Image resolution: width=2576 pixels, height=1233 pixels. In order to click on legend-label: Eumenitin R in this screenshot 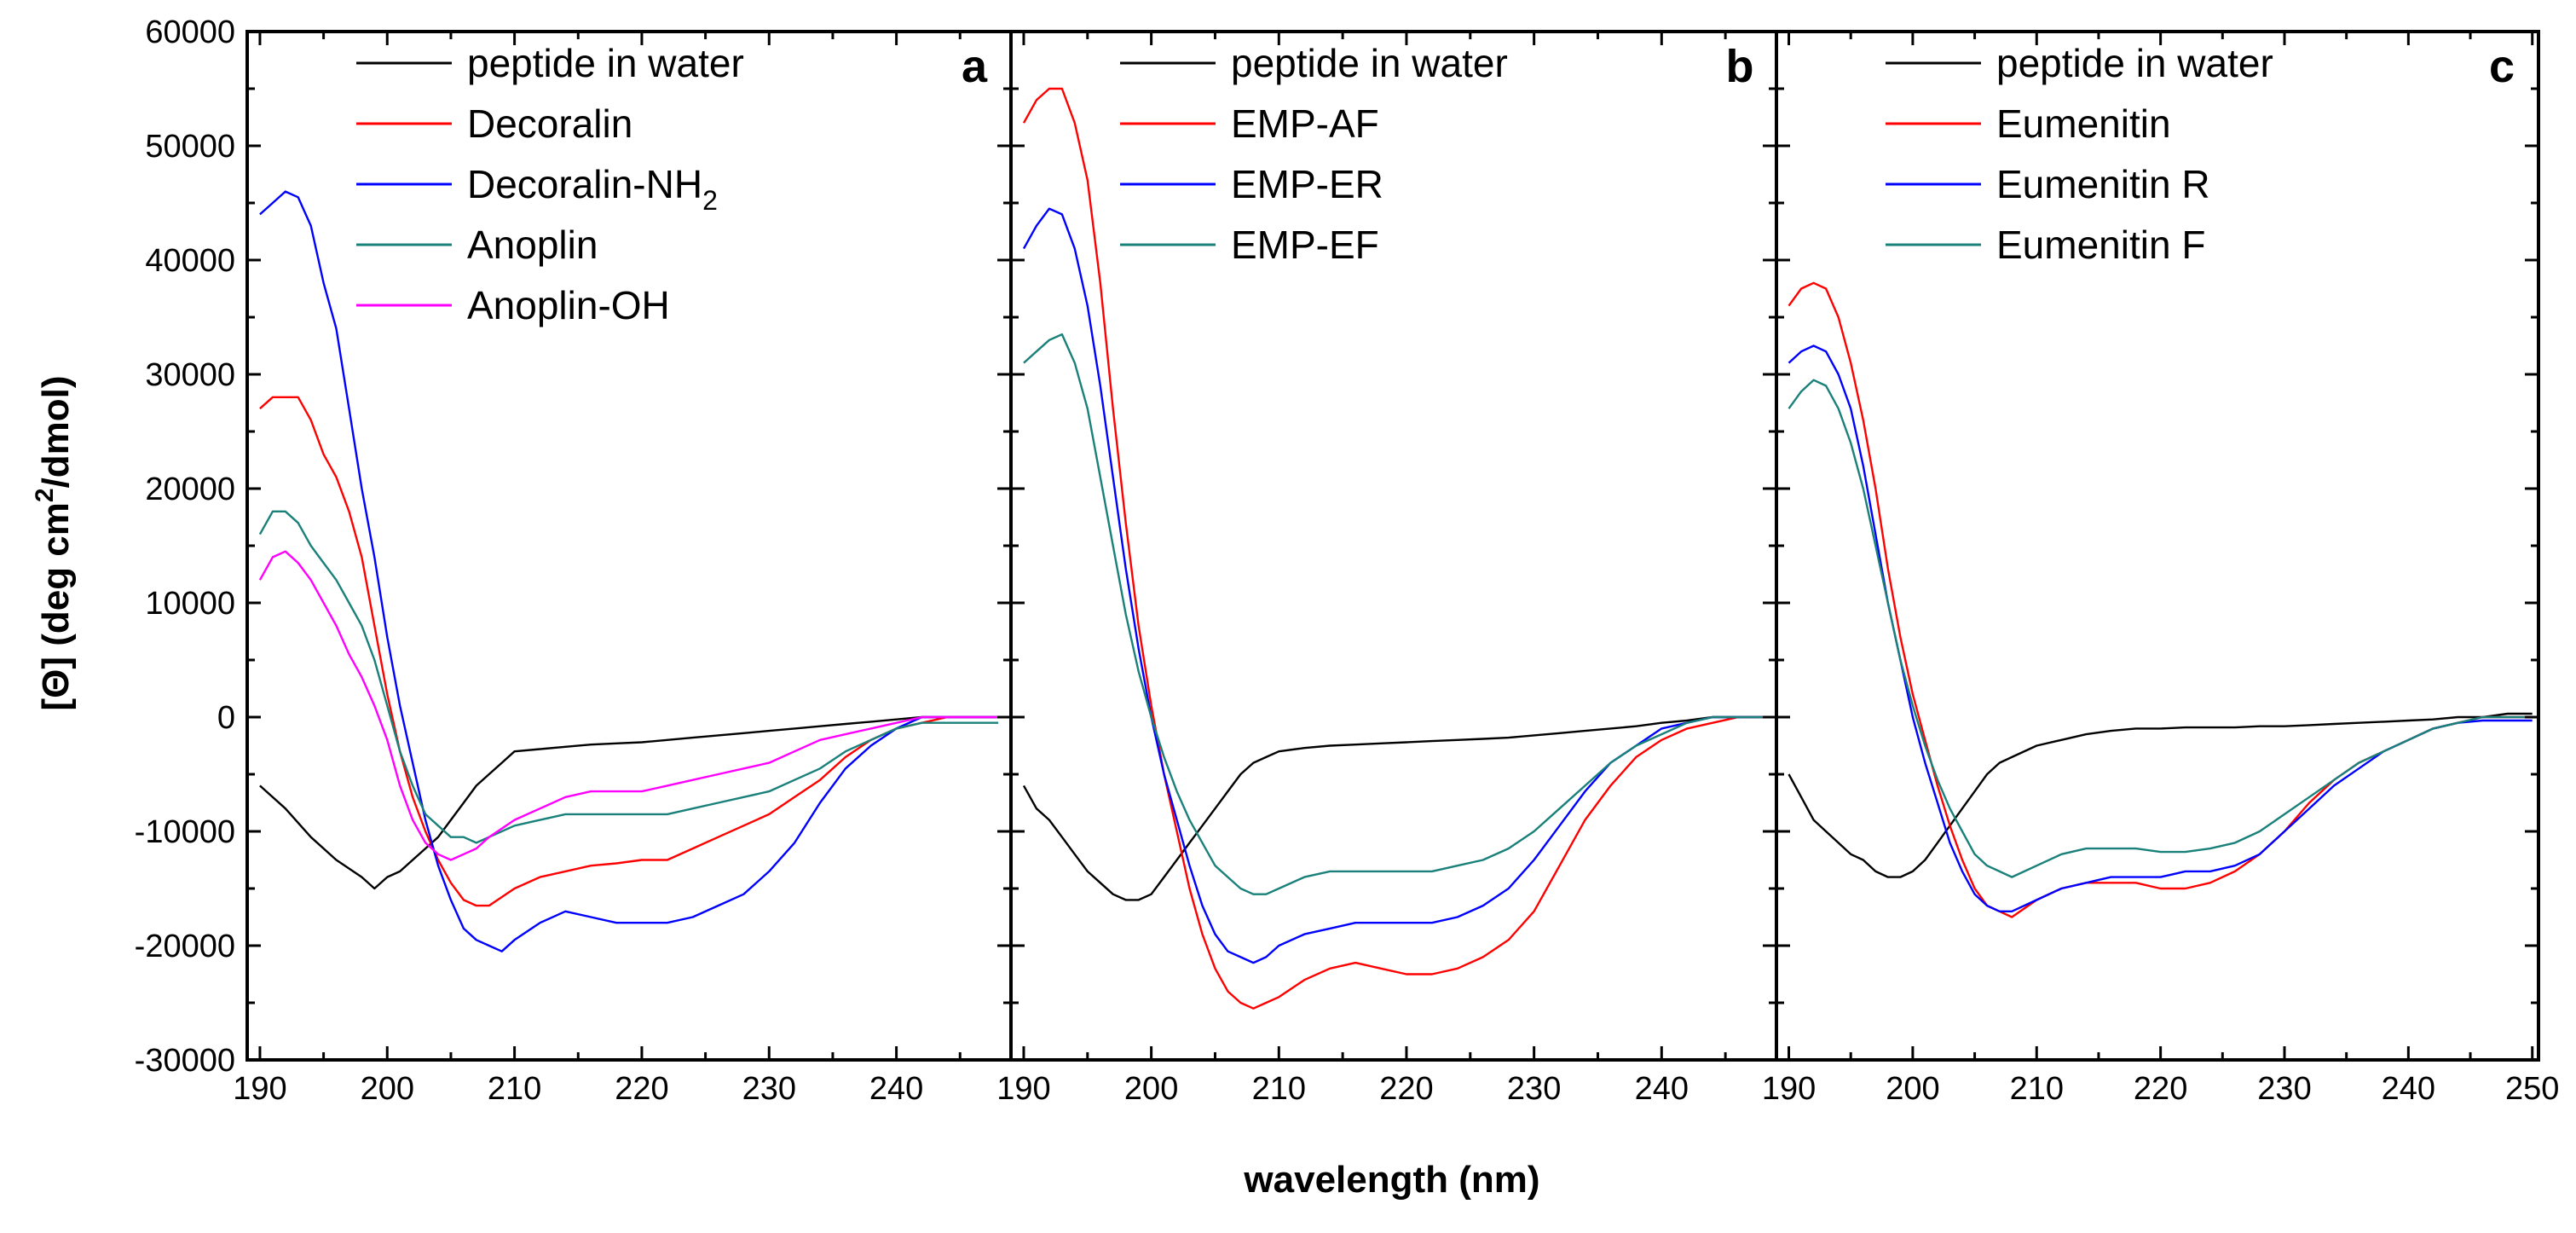, I will do `click(2103, 184)`.